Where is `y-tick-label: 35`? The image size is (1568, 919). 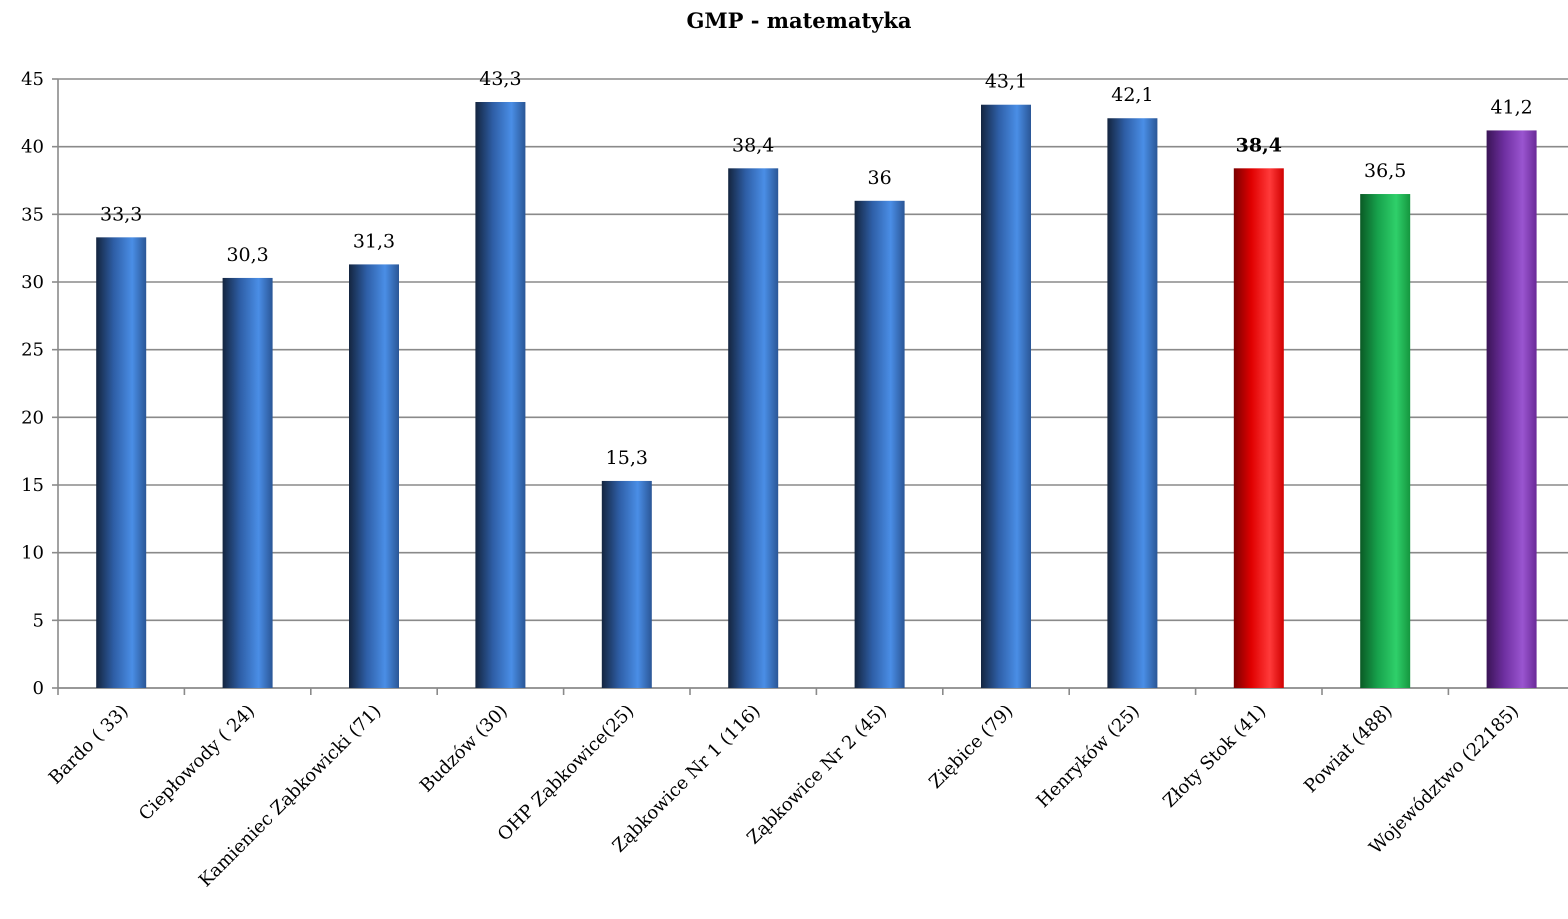 y-tick-label: 35 is located at coordinates (32, 214).